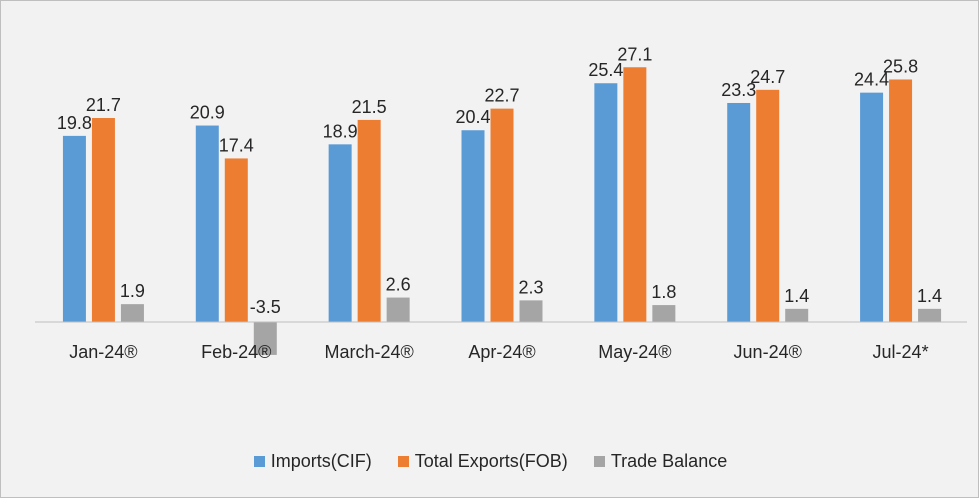 This screenshot has width=979, height=498. Describe the element at coordinates (236, 145) in the screenshot. I see `data-label: 17.4` at that location.